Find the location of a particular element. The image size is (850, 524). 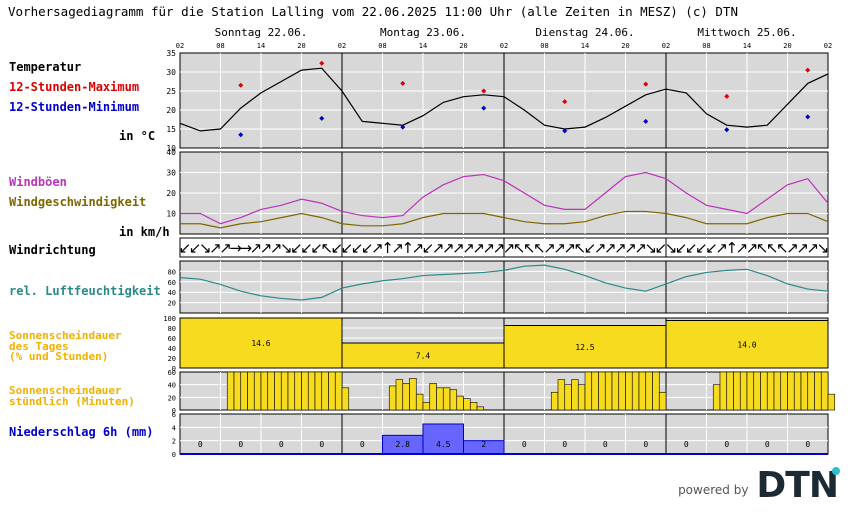

sun-daily-ytick: 80 is located at coordinates (172, 329).